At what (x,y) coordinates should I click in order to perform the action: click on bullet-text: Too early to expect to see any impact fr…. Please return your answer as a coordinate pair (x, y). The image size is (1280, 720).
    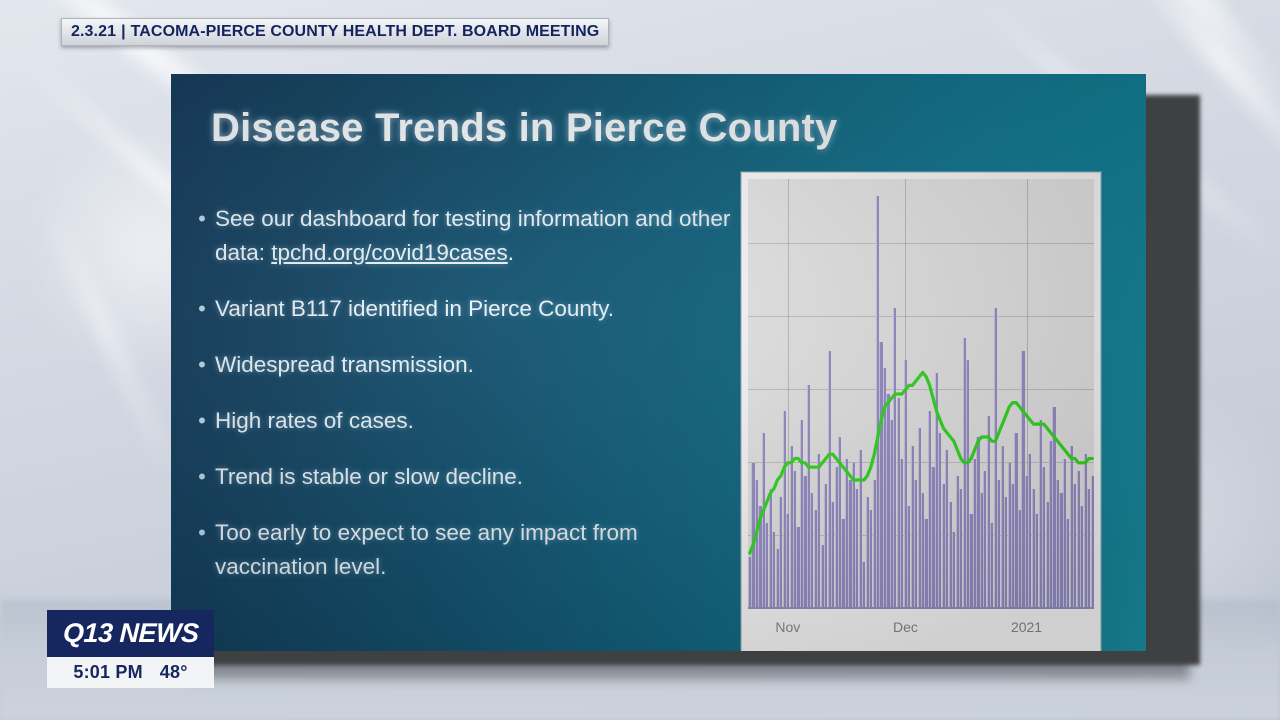
    Looking at the image, I should click on (426, 549).